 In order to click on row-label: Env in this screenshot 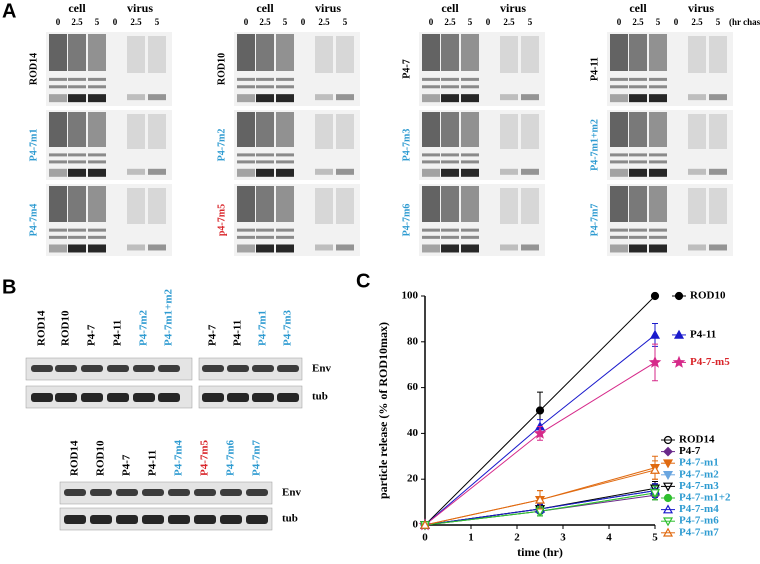, I will do `click(291, 493)`.